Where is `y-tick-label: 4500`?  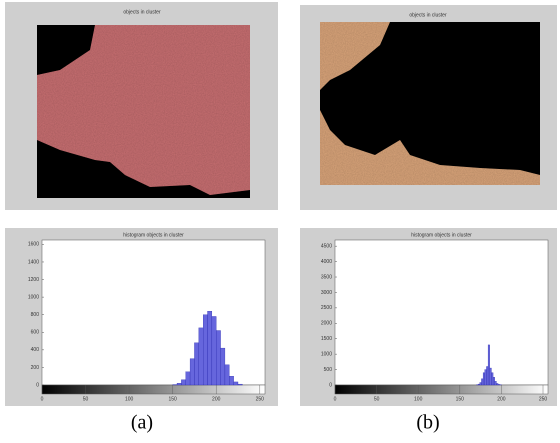
y-tick-label: 4500 is located at coordinates (326, 246).